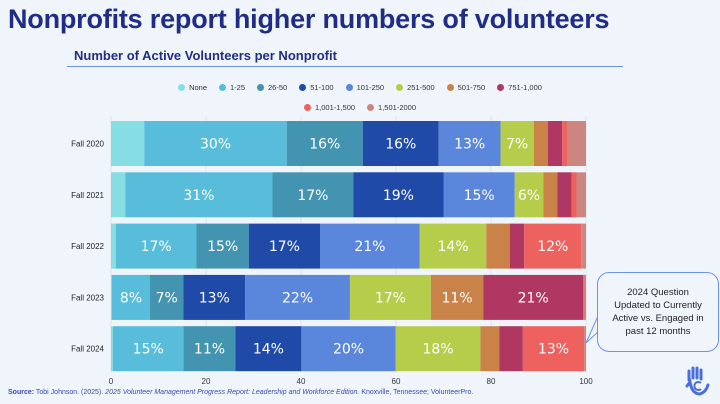 The height and width of the screenshot is (404, 720). I want to click on legend-item: 26-50, so click(272, 88).